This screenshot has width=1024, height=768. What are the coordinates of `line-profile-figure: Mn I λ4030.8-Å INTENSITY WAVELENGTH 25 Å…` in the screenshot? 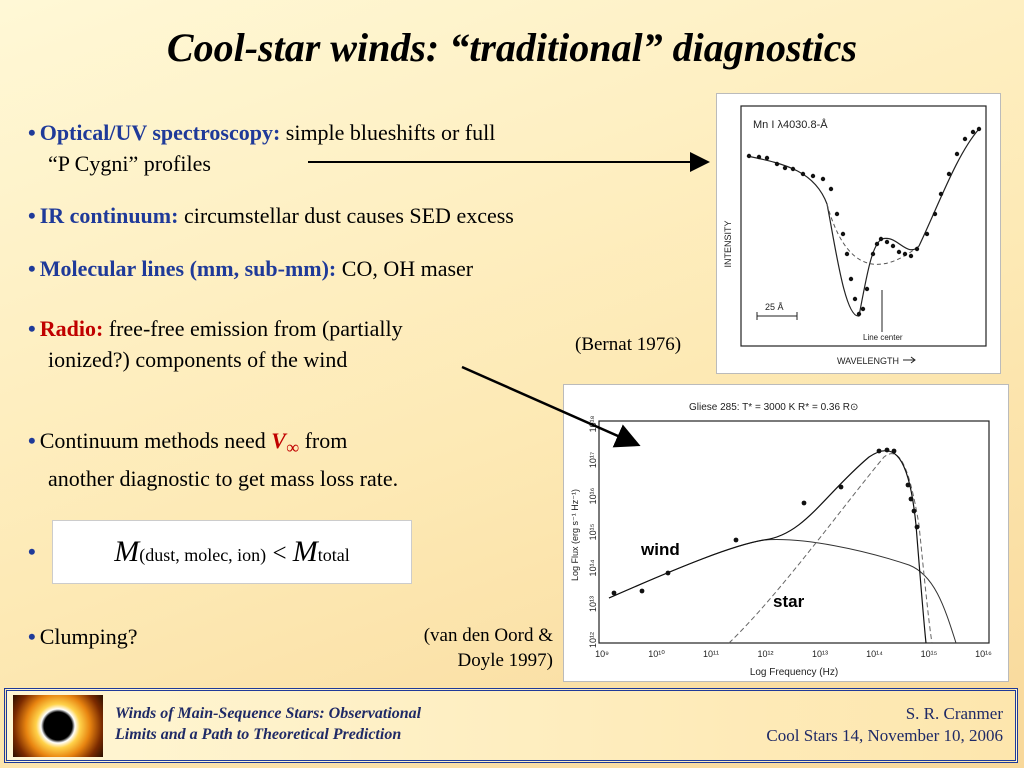 It's located at (858, 233).